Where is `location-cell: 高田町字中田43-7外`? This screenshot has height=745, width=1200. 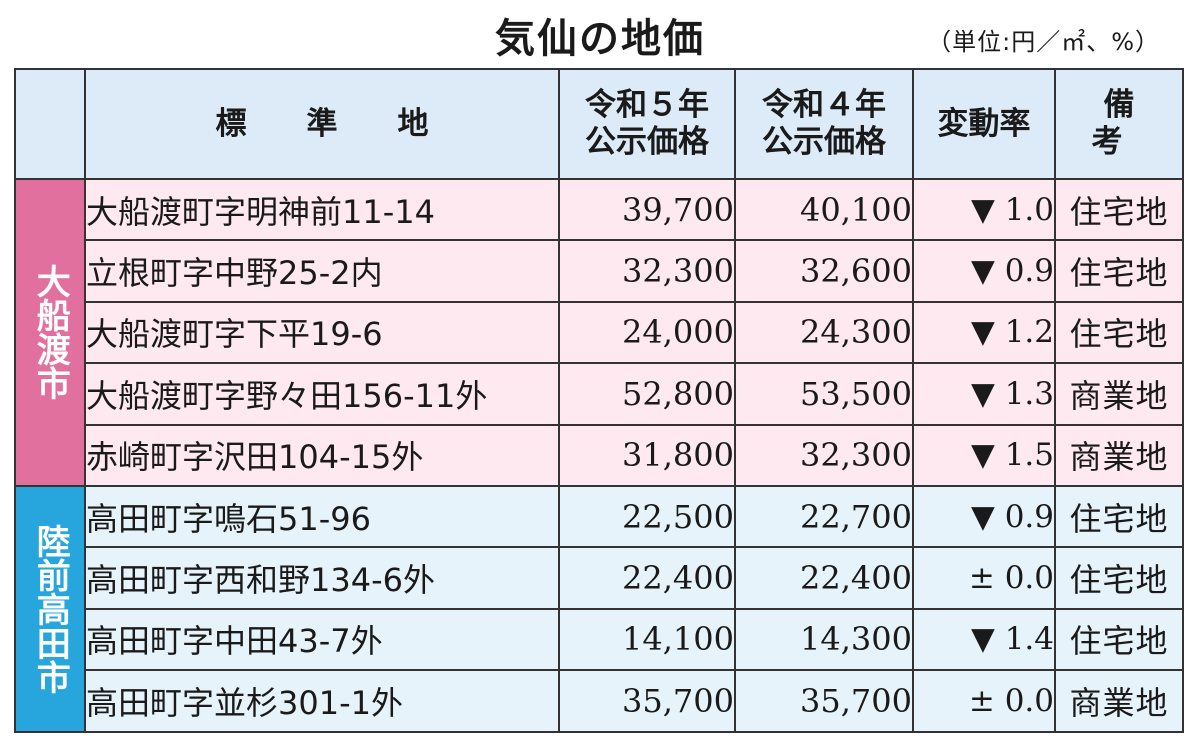 location-cell: 高田町字中田43-7外 is located at coordinates (322, 639).